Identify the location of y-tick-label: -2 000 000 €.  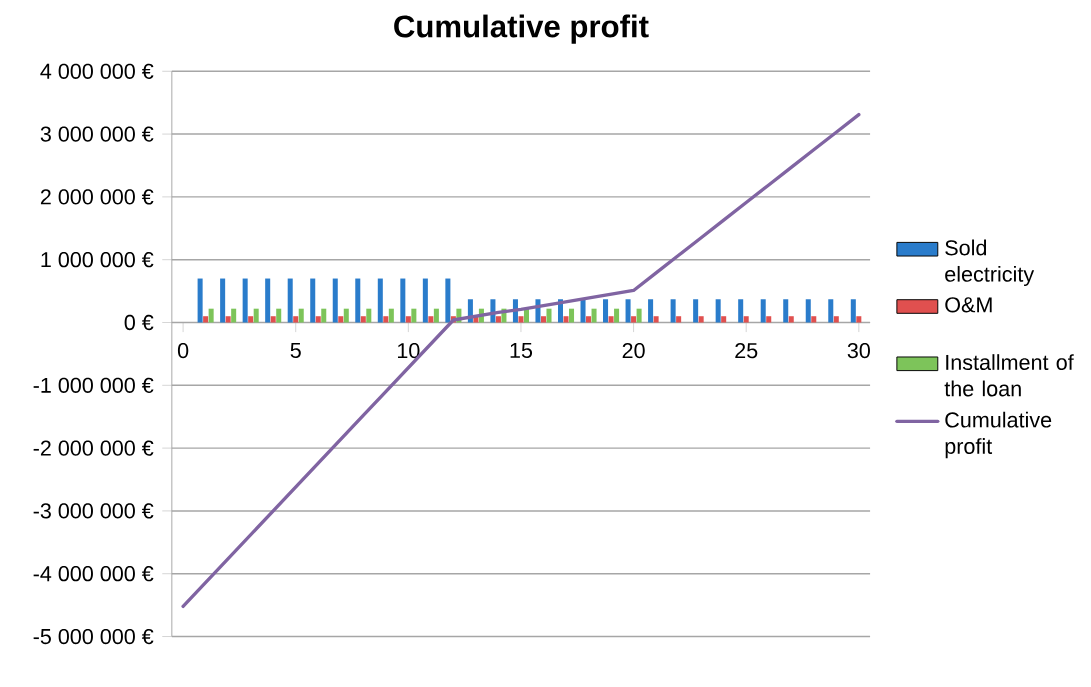
(93, 448).